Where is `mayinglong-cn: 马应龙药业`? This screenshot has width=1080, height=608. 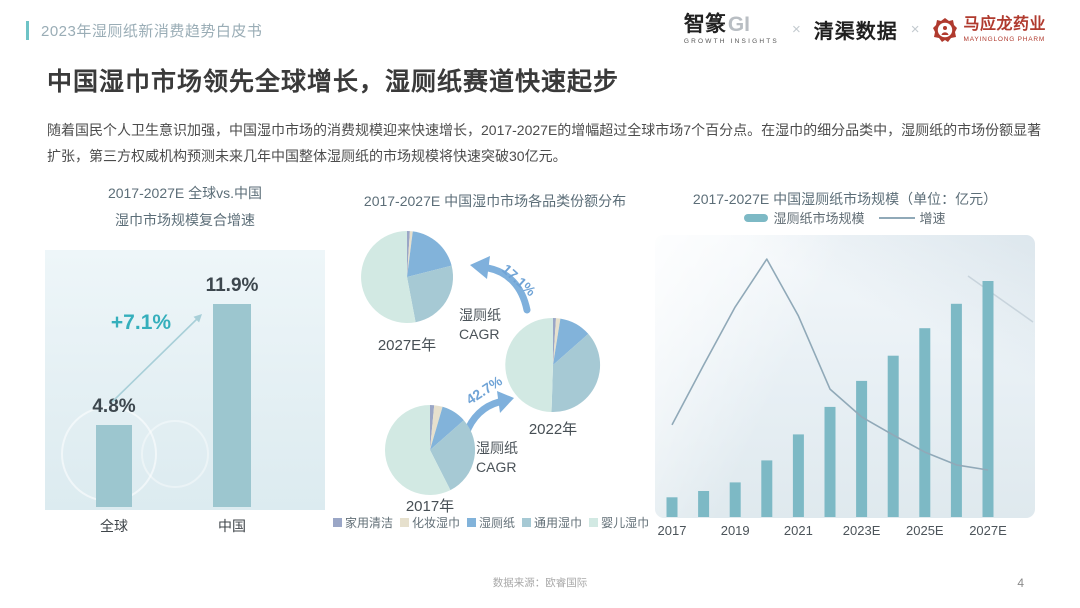
mayinglong-cn: 马应龙药业 is located at coordinates (1004, 24).